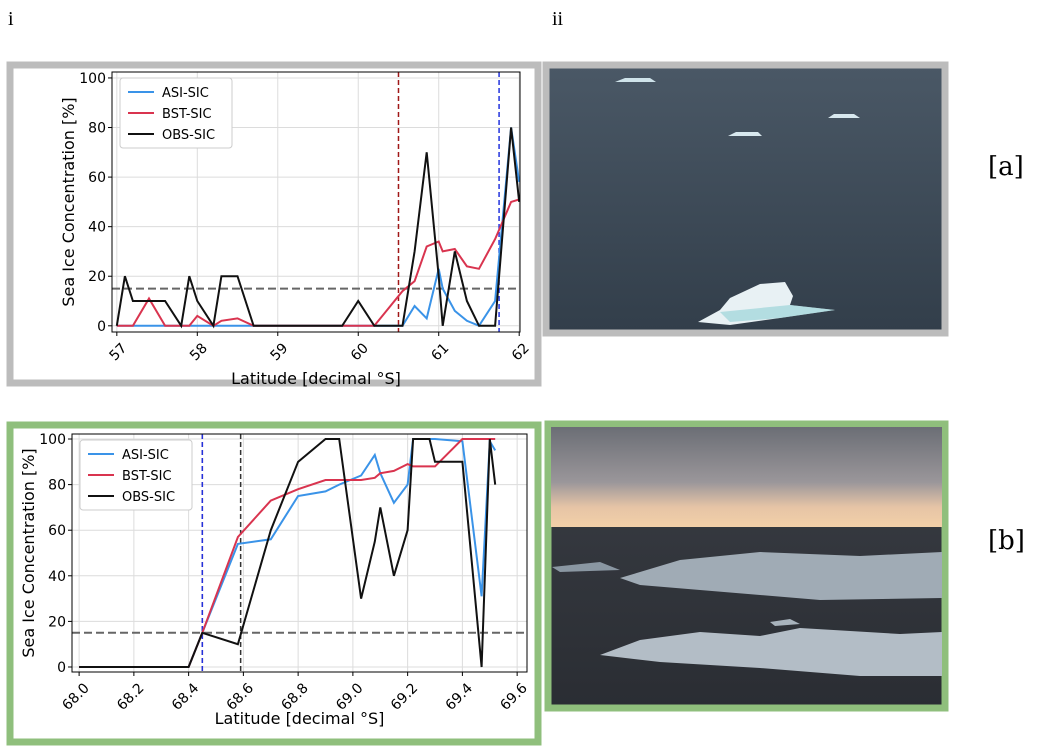  What do you see at coordinates (75, 696) in the screenshot?
I see `x-tick-label: 68.0` at bounding box center [75, 696].